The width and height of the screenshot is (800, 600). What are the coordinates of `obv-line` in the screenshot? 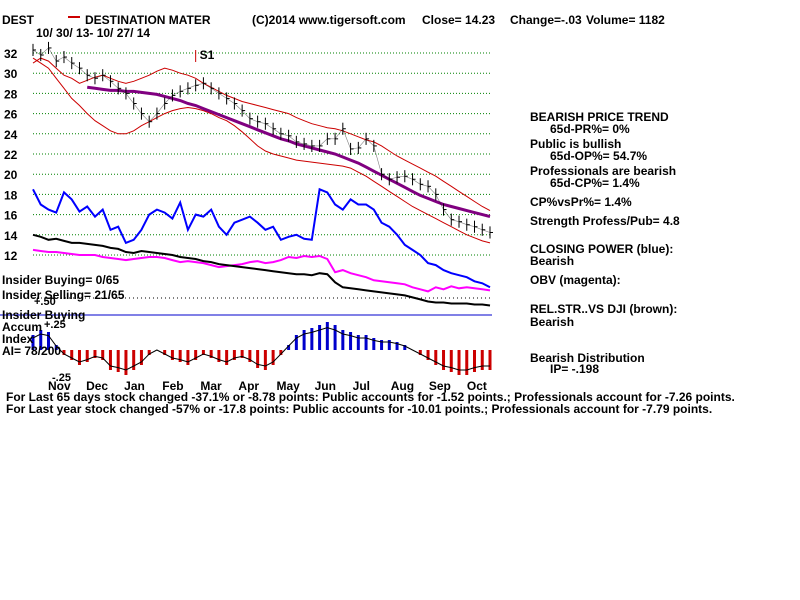 It's located at (261, 270).